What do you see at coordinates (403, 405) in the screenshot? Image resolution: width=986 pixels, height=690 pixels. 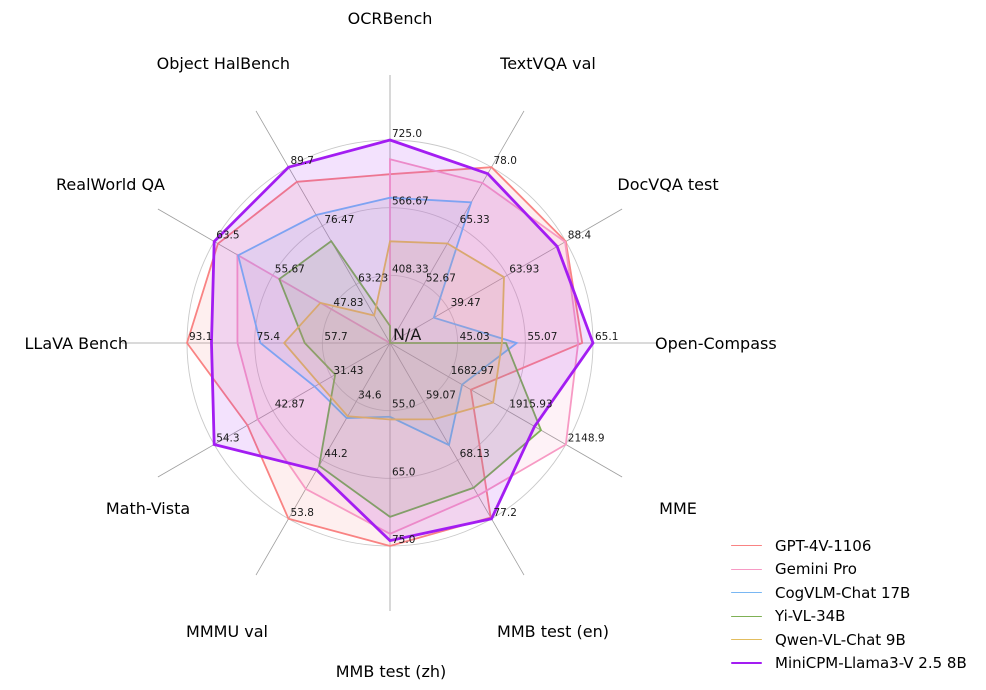 I see `tick-label: 55.0` at bounding box center [403, 405].